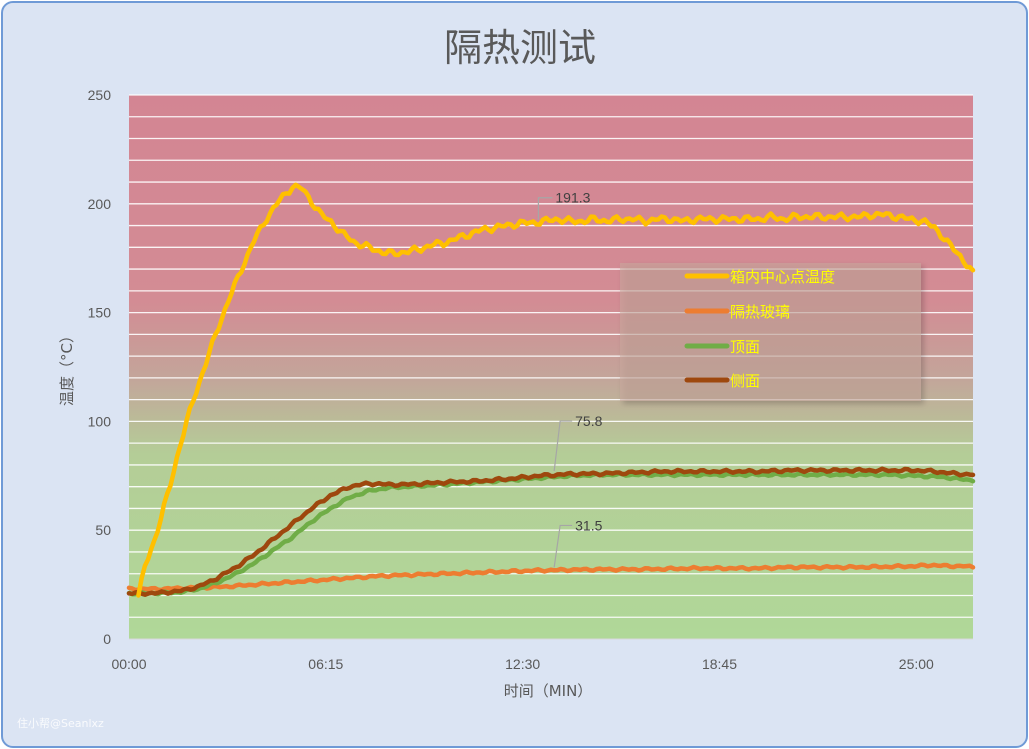 The width and height of the screenshot is (1029, 749). Describe the element at coordinates (572, 198) in the screenshot. I see `annotation-label: 191.3` at that location.